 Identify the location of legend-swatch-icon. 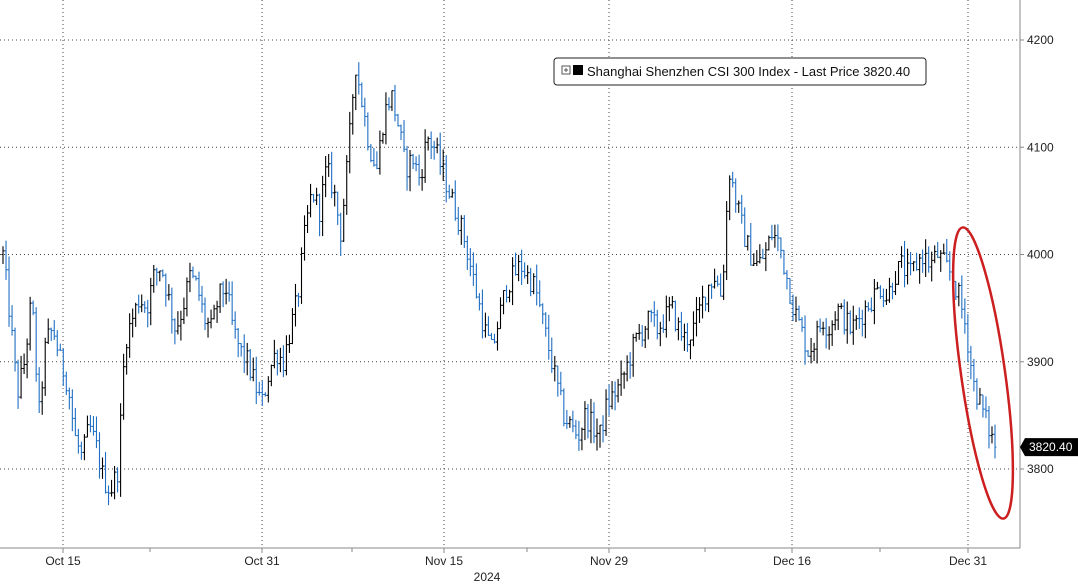
(578, 70).